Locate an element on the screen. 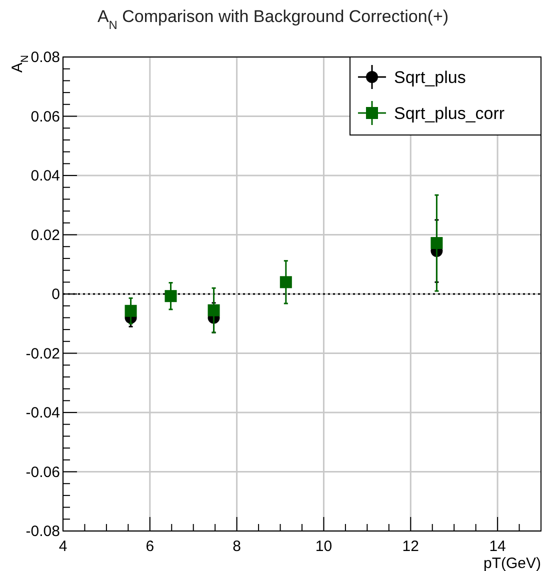 This screenshot has width=546, height=571. x-axis-title: pT(GeV) is located at coordinates (512, 563).